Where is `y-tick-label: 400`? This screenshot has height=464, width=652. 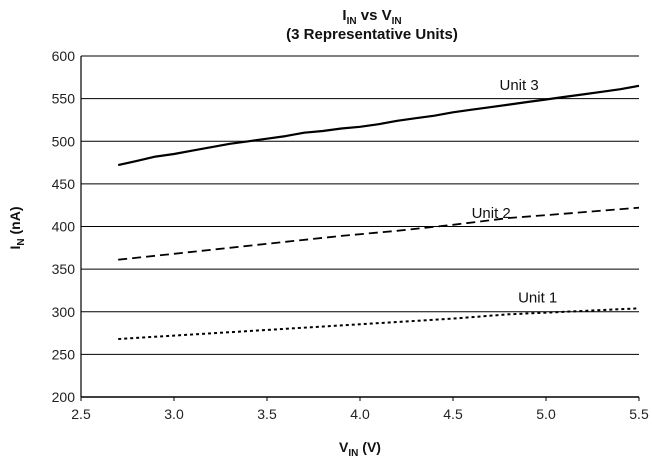
y-tick-label: 400 is located at coordinates (64, 227).